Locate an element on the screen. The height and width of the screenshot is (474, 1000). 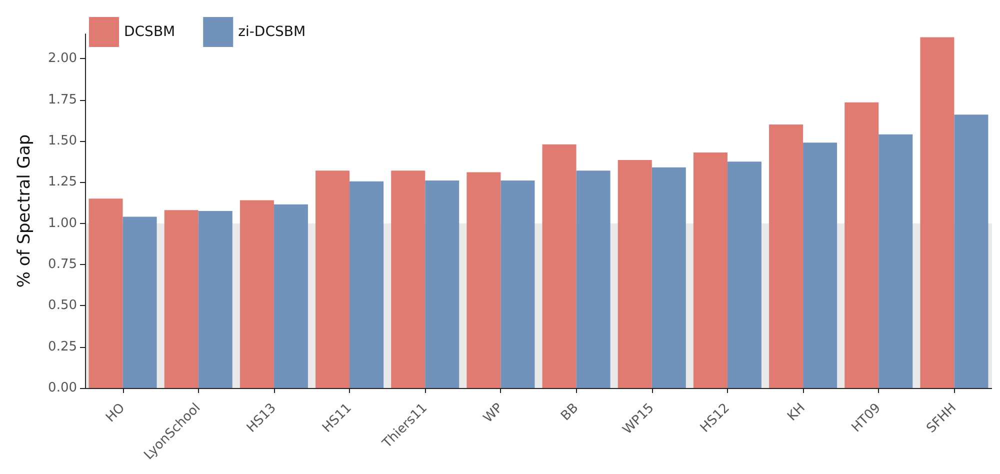
y-tick-label: 1.00 is located at coordinates (62, 223).